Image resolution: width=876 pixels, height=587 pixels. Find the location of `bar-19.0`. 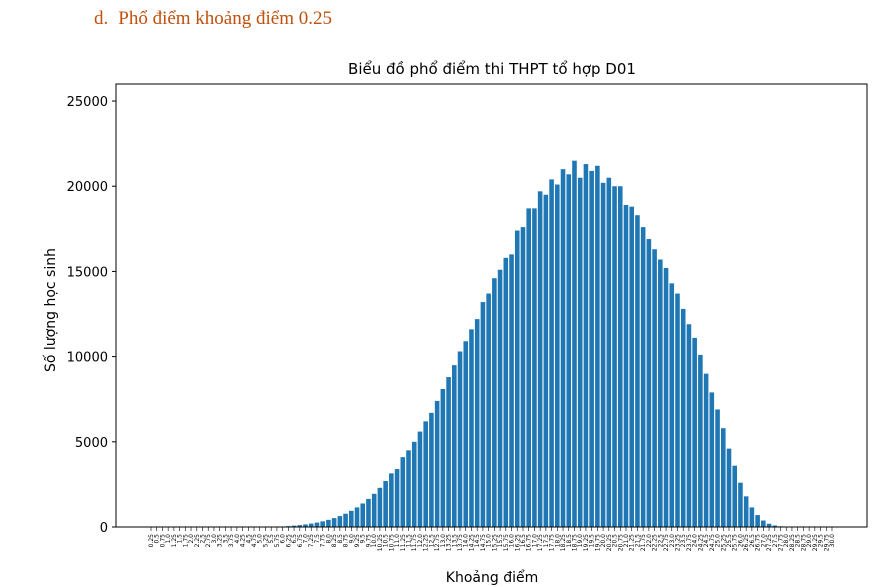

bar-19.0 is located at coordinates (580, 352).